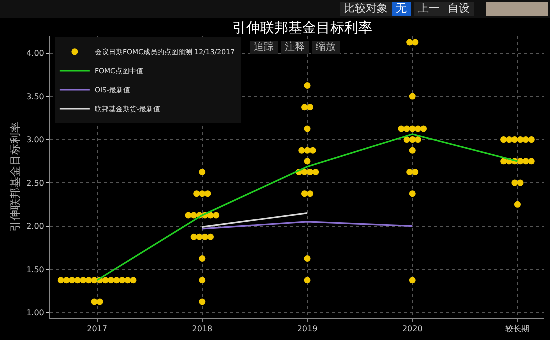 The image size is (550, 340). What do you see at coordinates (35, 227) in the screenshot?
I see `y-tick-label: 2.00` at bounding box center [35, 227].